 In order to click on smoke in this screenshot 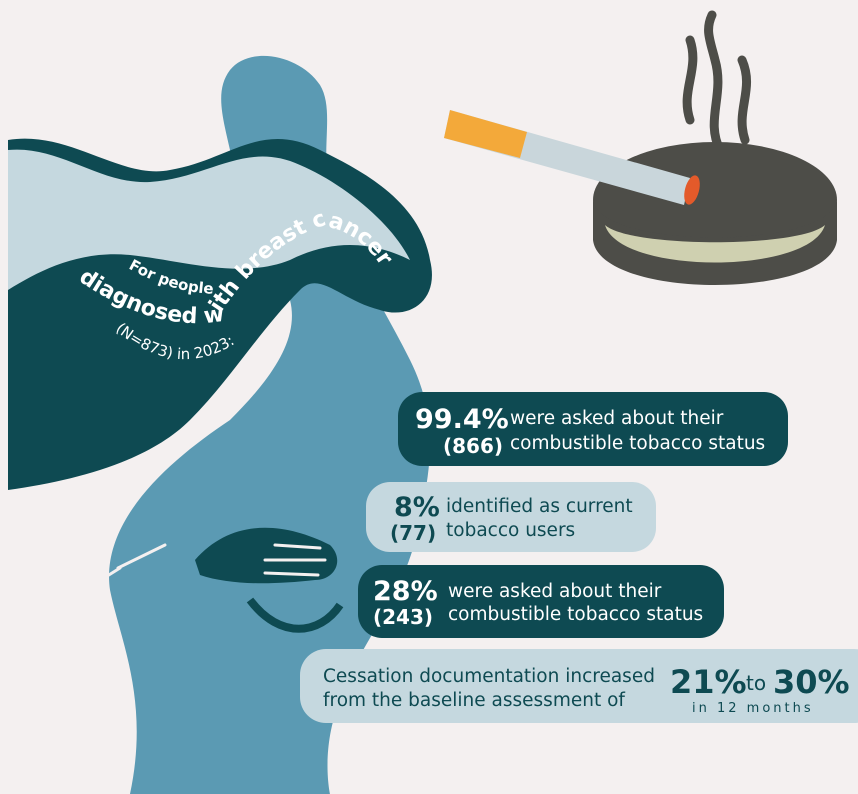, I will do `click(716, 82)`.